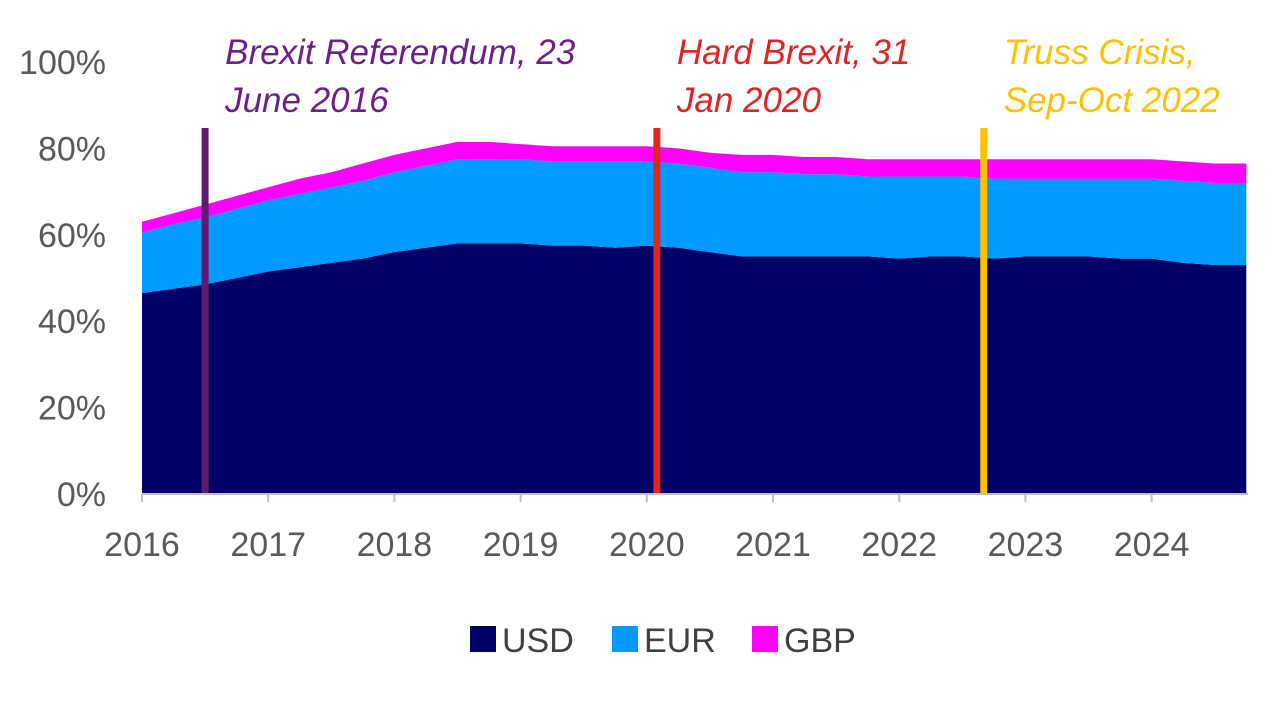 Image resolution: width=1280 pixels, height=720 pixels. What do you see at coordinates (268, 545) in the screenshot?
I see `x-tick-label: 2017` at bounding box center [268, 545].